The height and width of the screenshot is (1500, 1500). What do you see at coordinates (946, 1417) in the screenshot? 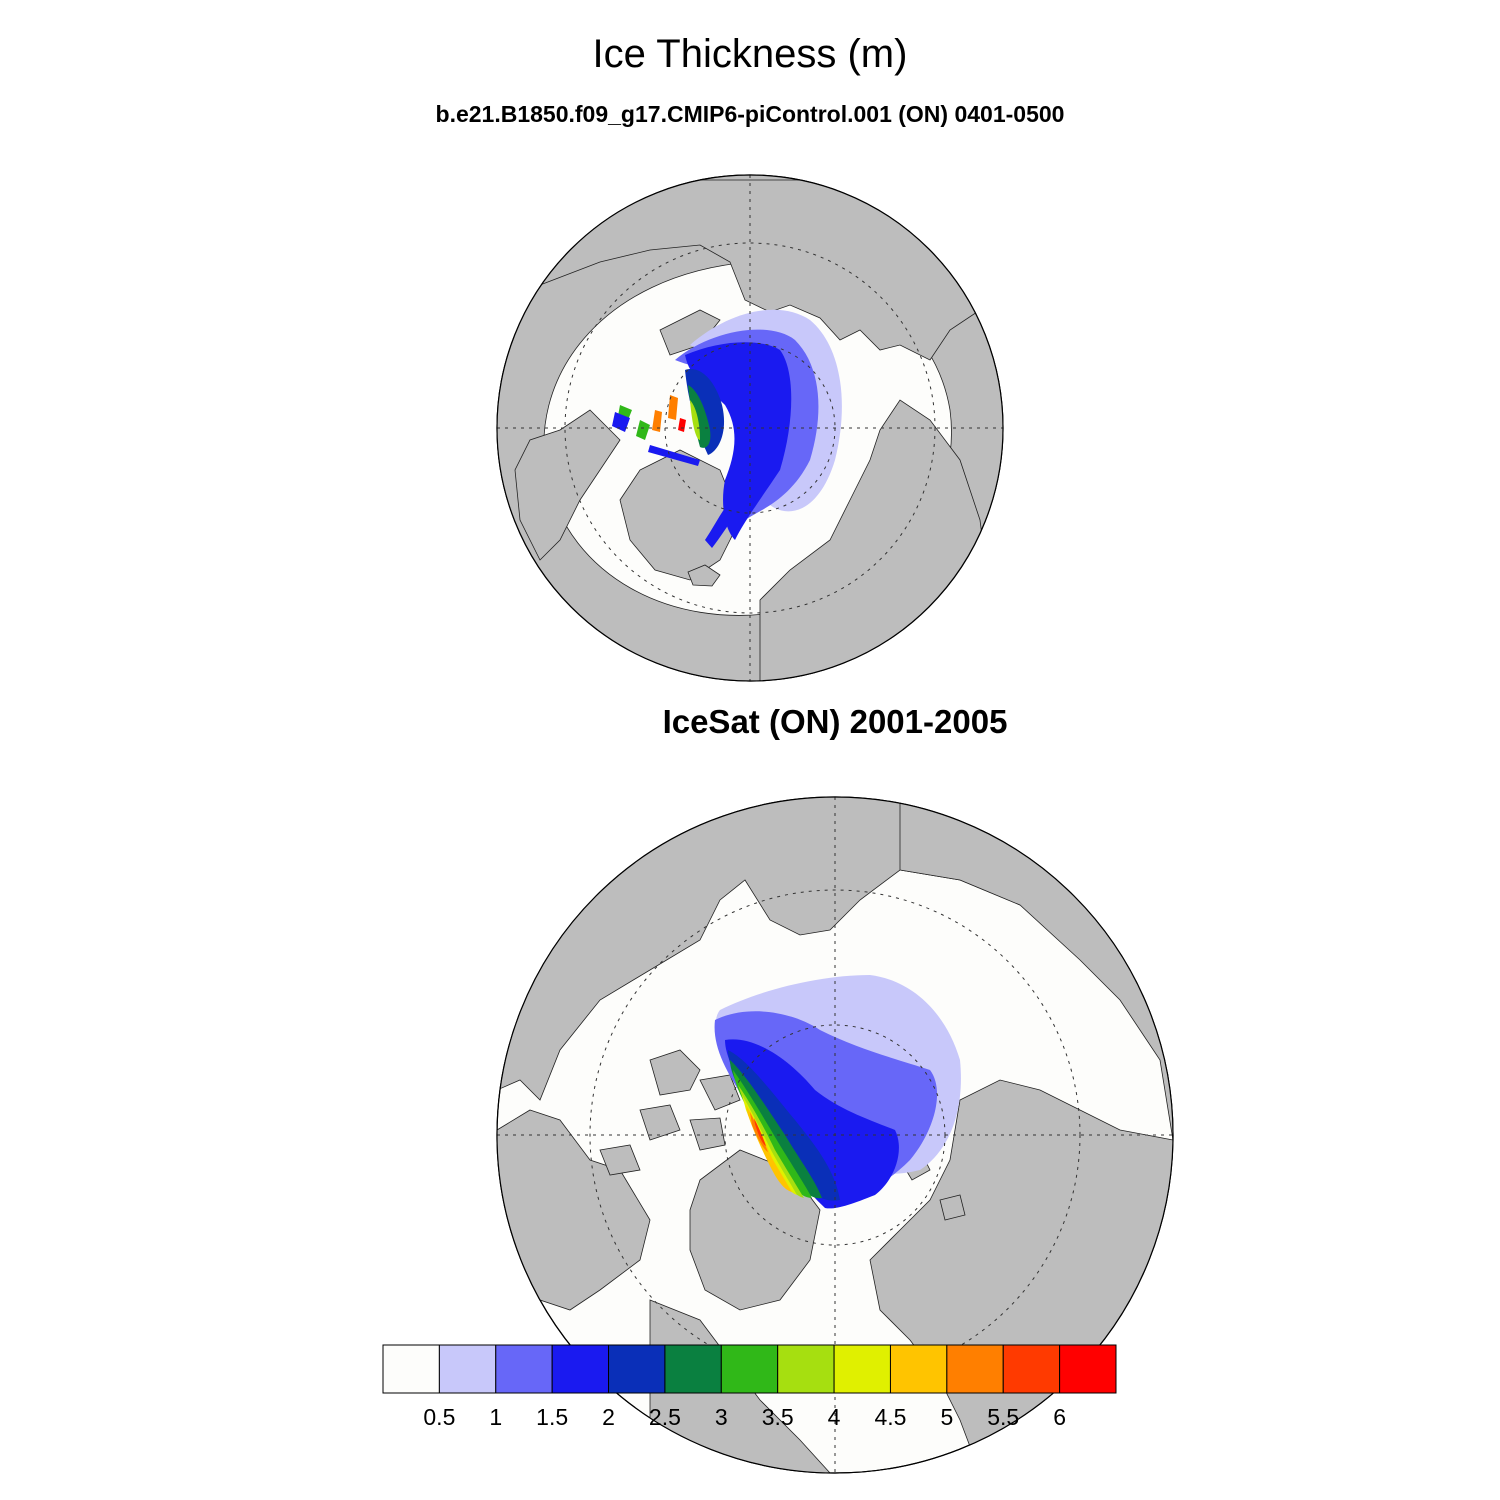
I see `colorbar-label: 5` at bounding box center [946, 1417].